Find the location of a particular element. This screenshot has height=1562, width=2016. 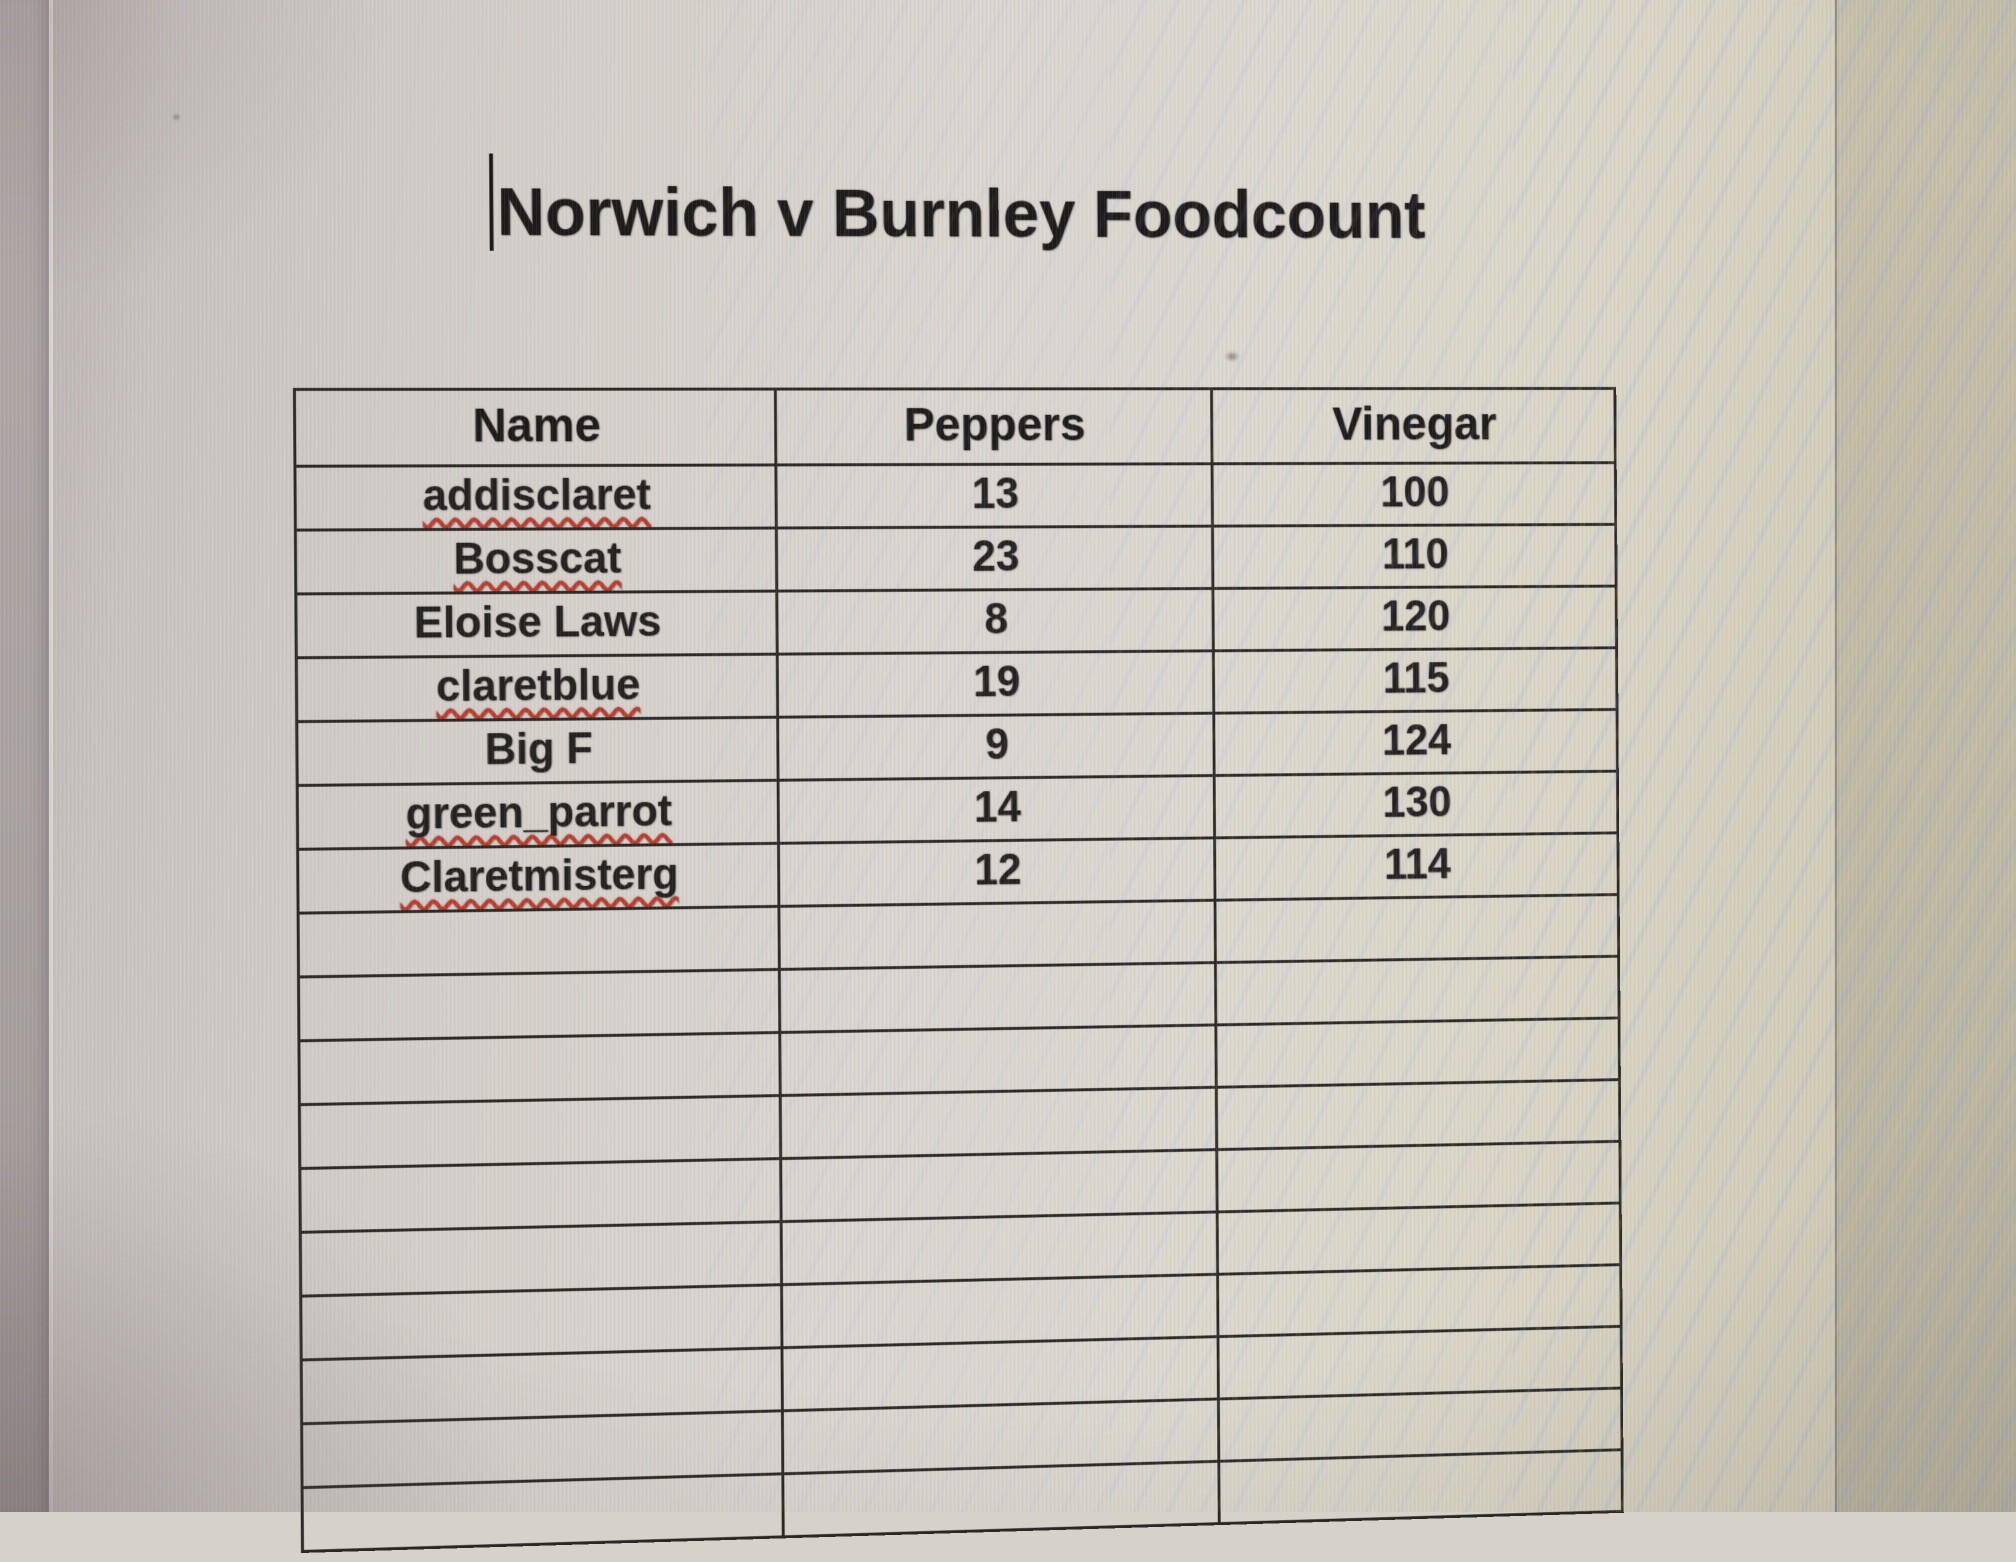

table-row: Bosscat 23 110 is located at coordinates (955, 559).